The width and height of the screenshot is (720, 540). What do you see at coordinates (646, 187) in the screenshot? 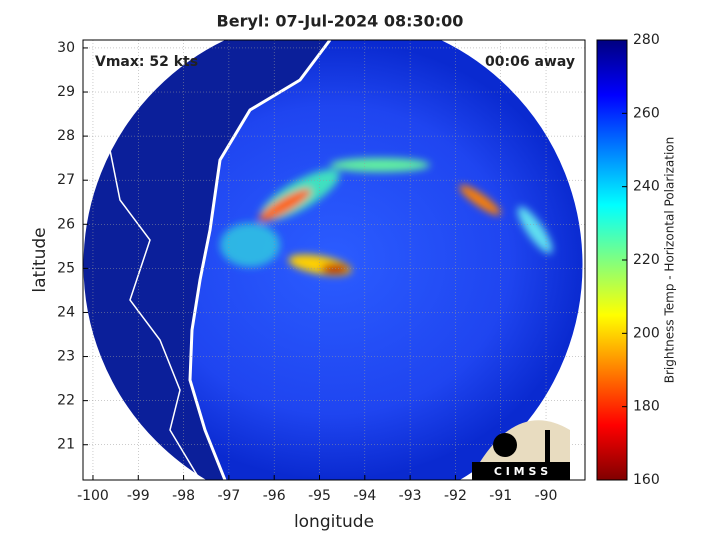
I see `colorbar-tick-label: 240` at bounding box center [646, 187].